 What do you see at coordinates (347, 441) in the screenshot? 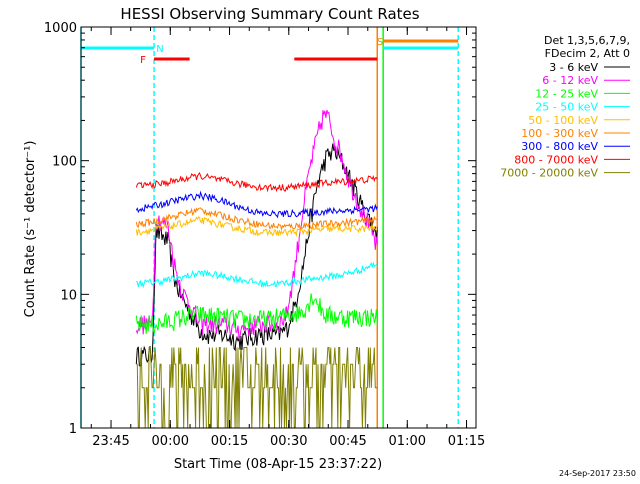
I see `x-tick-label-4: 00:45` at bounding box center [347, 441].